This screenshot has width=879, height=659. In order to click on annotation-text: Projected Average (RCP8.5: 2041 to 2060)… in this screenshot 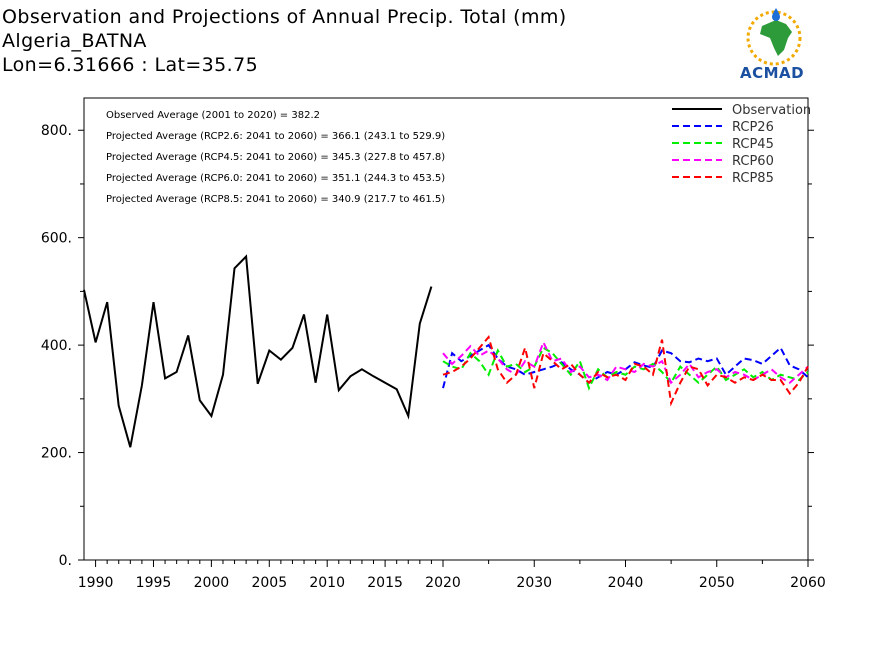, I will do `click(275, 199)`.